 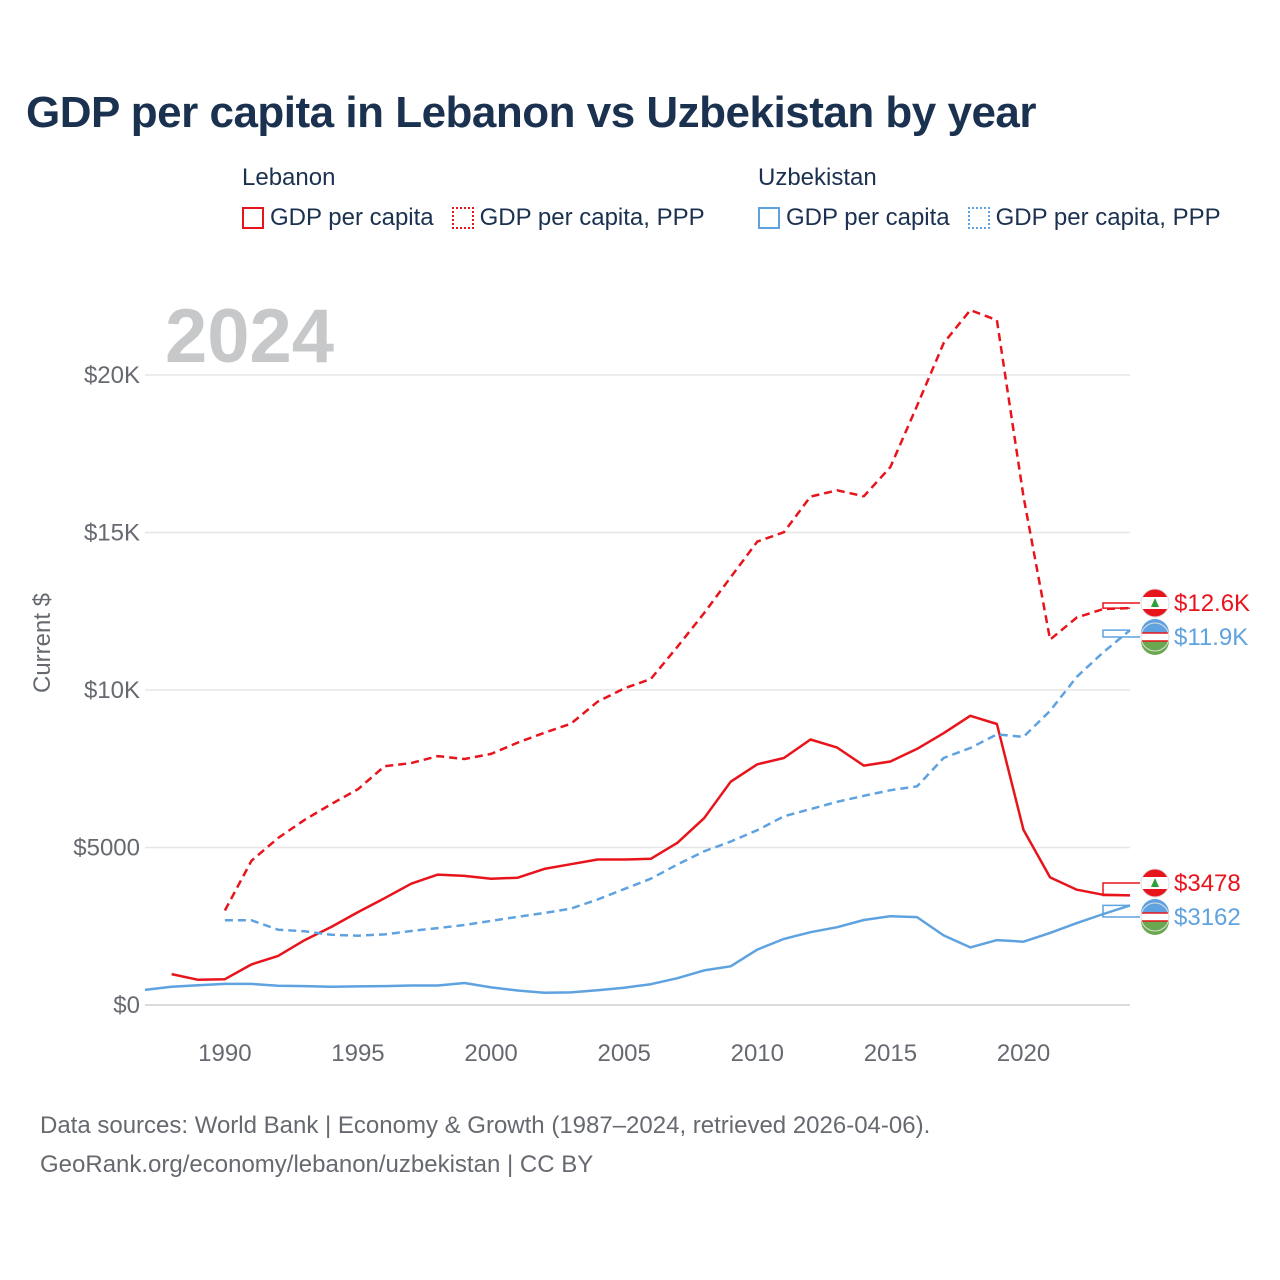 What do you see at coordinates (253, 218) in the screenshot?
I see `legend-swatch-lebanon-solid` at bounding box center [253, 218].